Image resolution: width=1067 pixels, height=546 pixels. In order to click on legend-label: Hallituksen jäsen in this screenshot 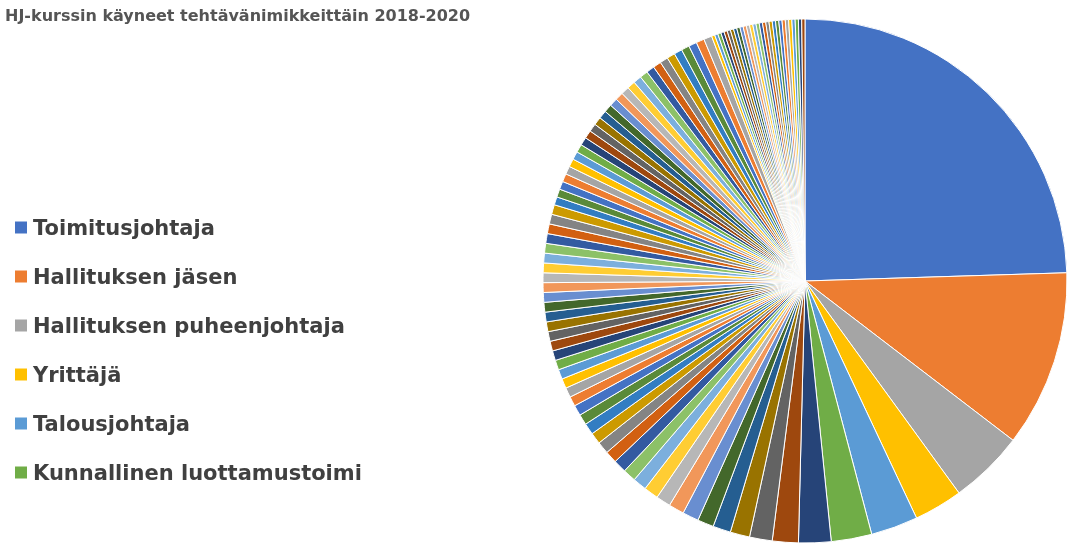, I will do `click(135, 276)`.